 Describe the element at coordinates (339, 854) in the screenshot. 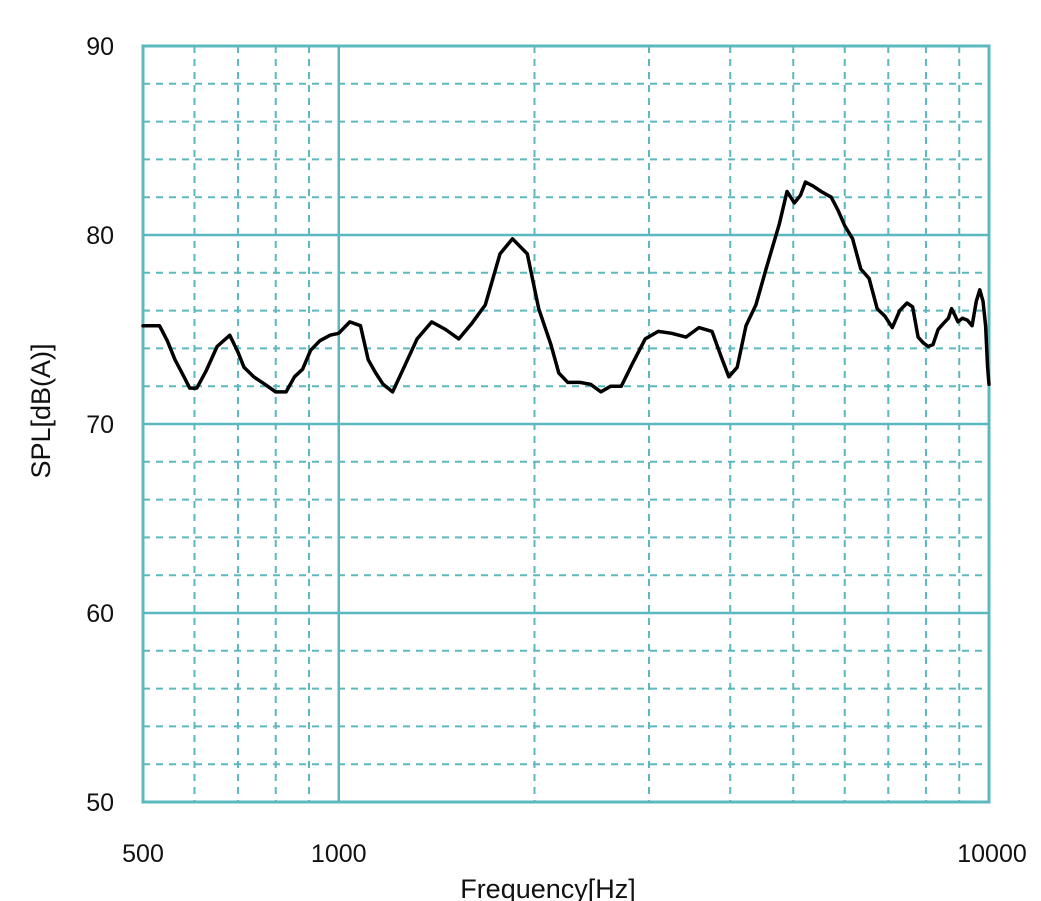

I see `x-tick-label-1000: 1000` at that location.